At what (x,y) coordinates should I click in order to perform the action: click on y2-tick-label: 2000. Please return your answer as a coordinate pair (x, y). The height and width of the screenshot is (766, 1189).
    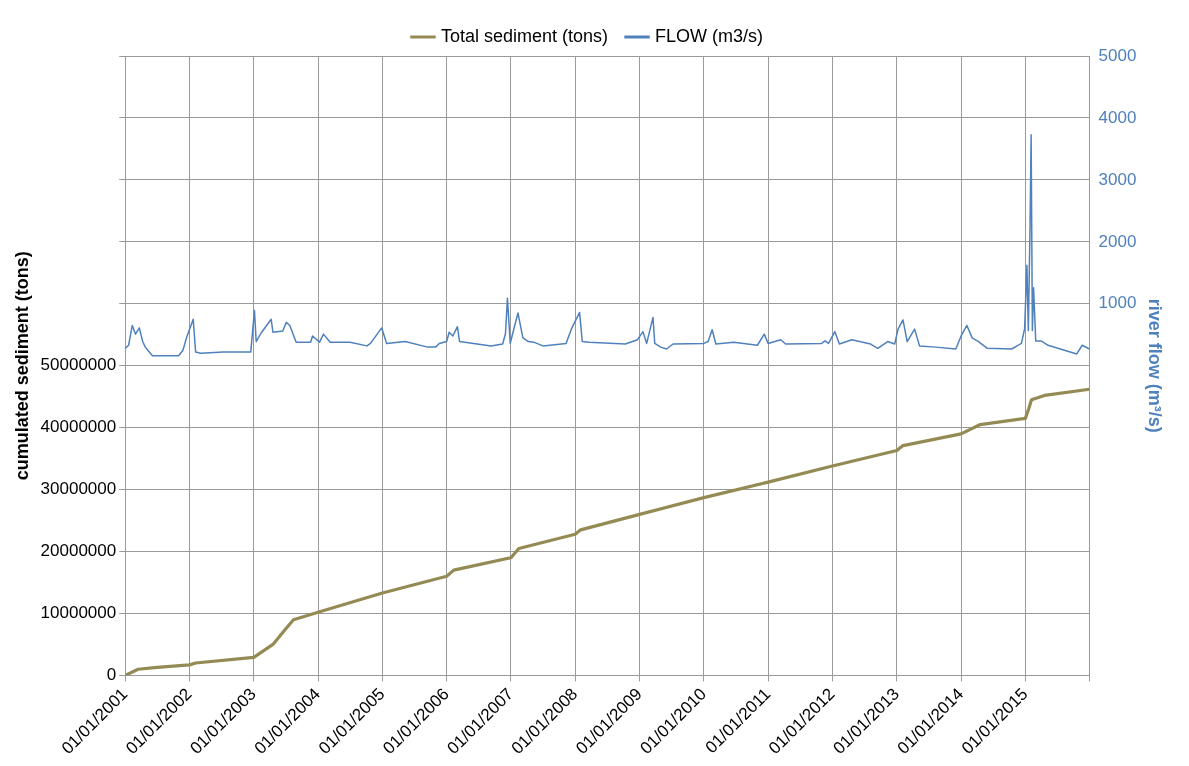
    Looking at the image, I should click on (1117, 241).